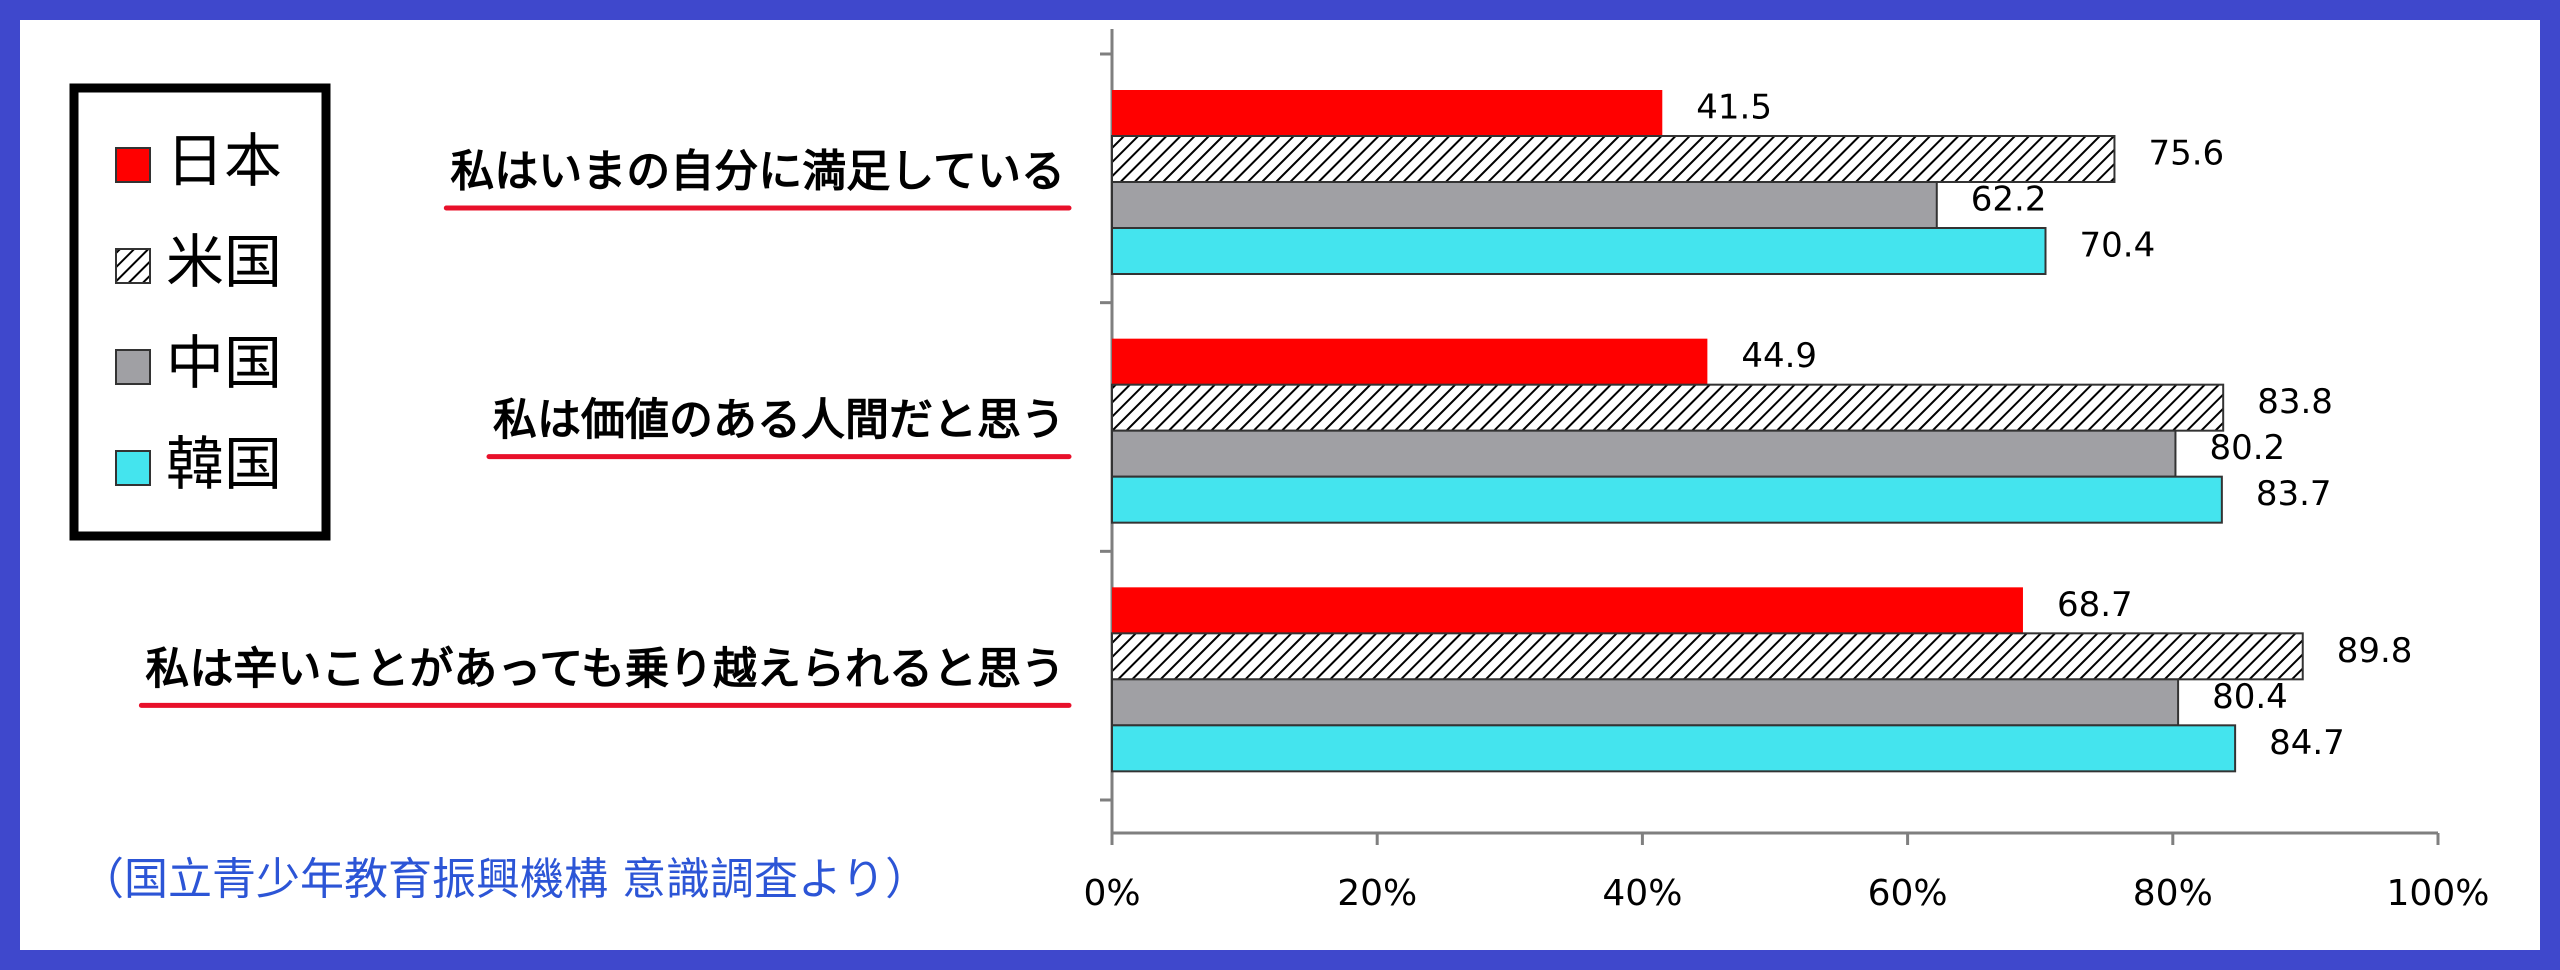 The height and width of the screenshot is (970, 2560). I want to click on value-label: 68.7, so click(2095, 605).